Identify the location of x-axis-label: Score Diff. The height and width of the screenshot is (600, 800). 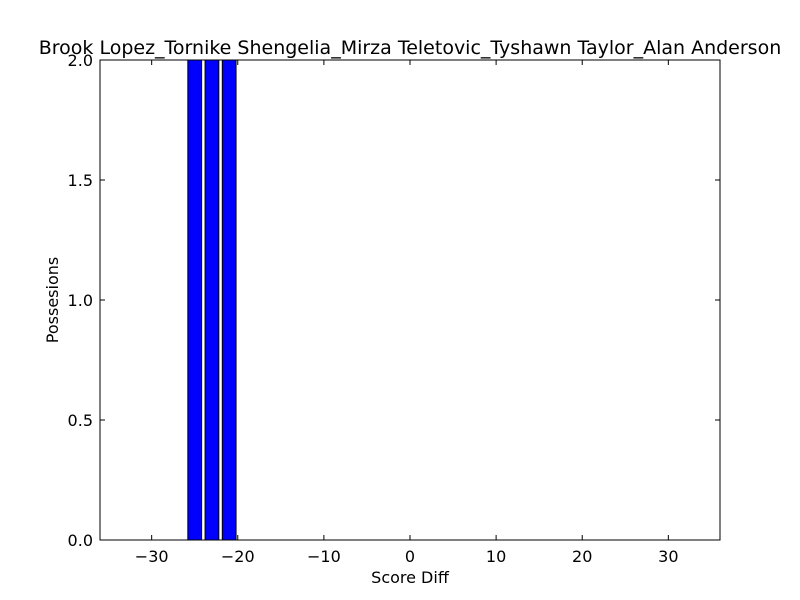
(410, 577).